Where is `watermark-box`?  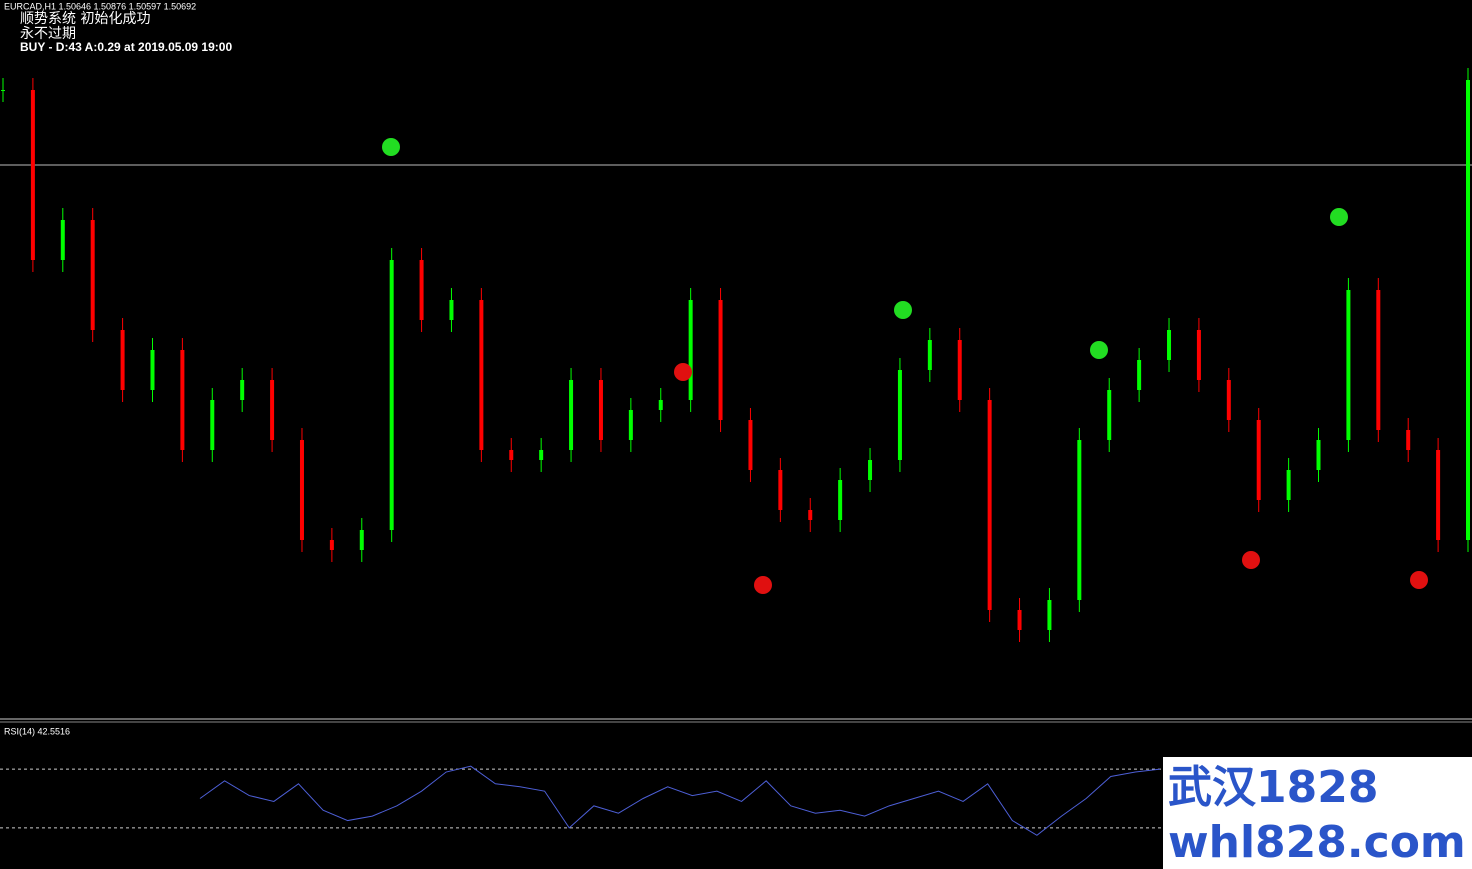
watermark-box is located at coordinates (1317, 813).